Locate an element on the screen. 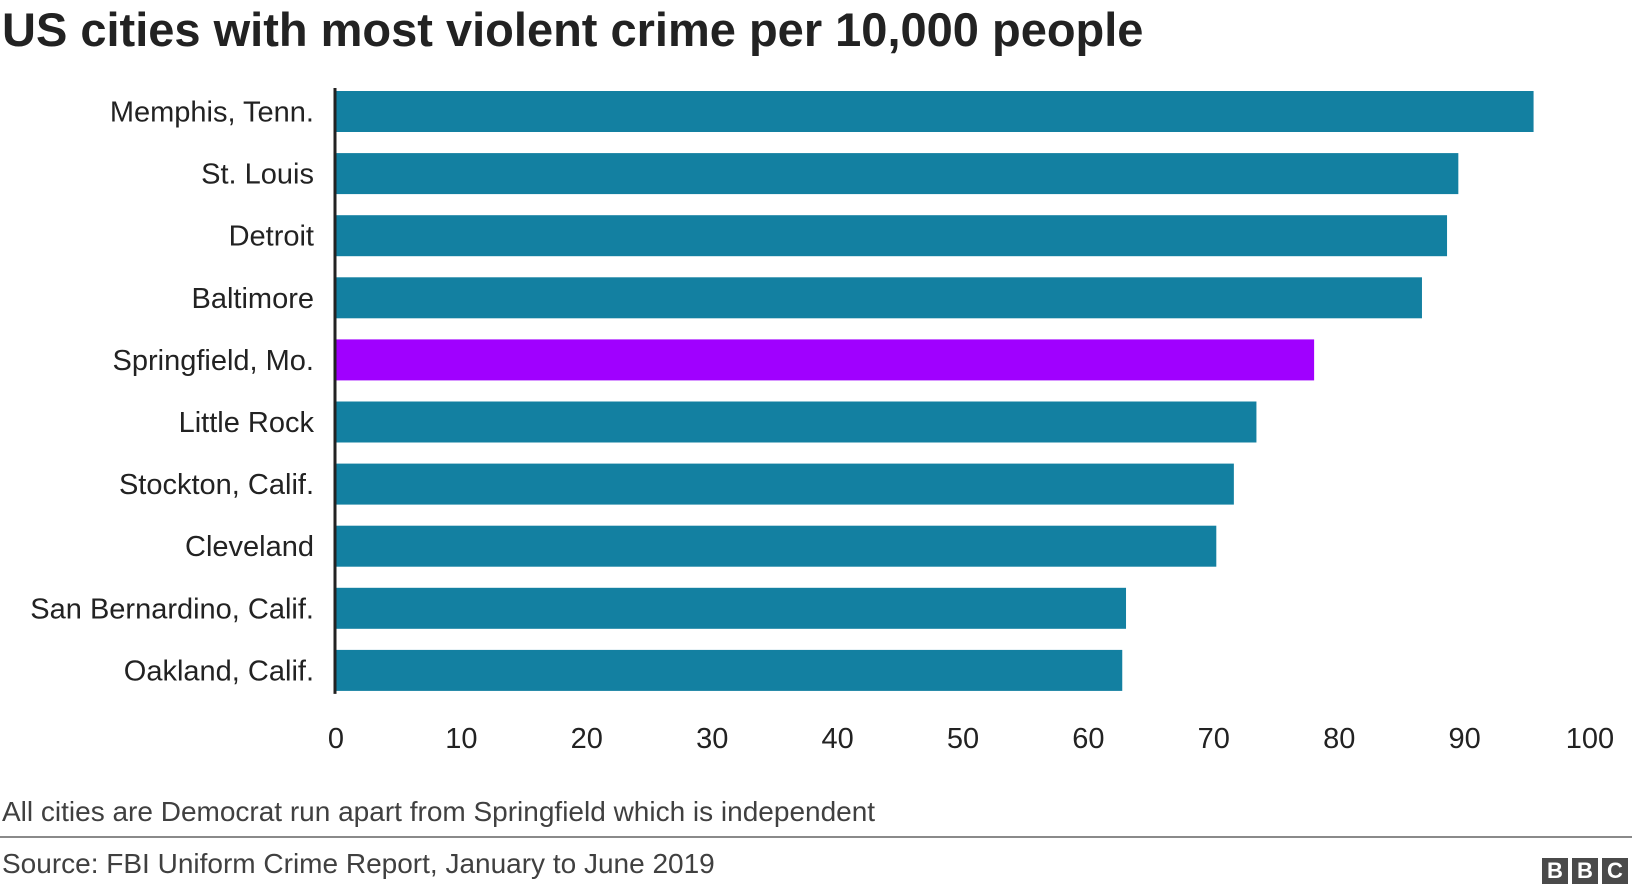 The width and height of the screenshot is (1632, 892). category-label: St. Louis is located at coordinates (257, 175).